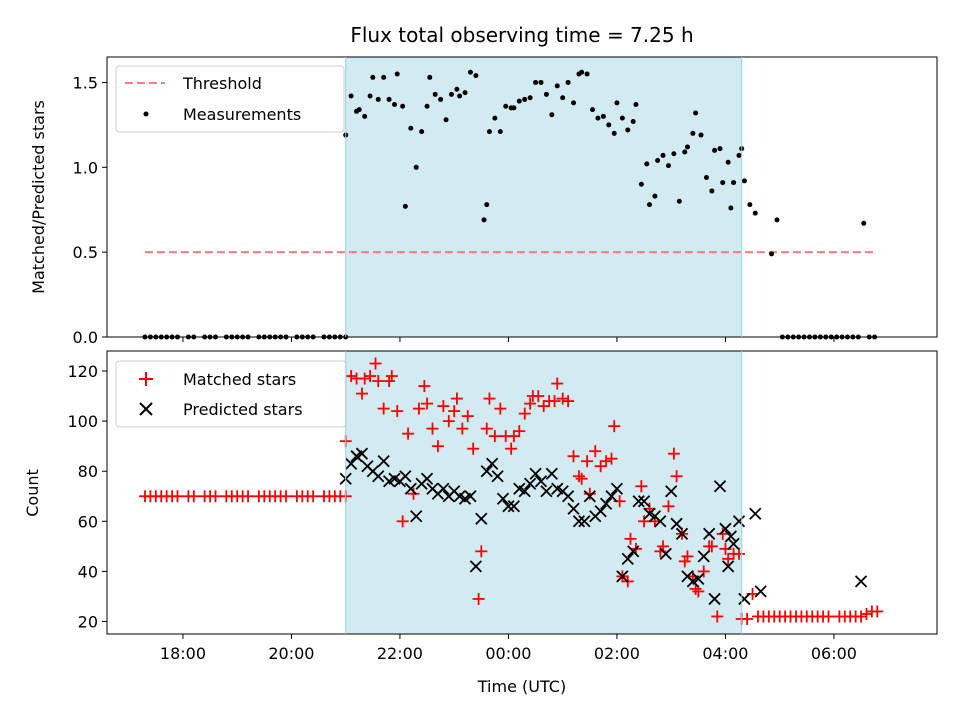 Image resolution: width=960 pixels, height=720 pixels. I want to click on x-tick-label: 20:00, so click(291, 653).